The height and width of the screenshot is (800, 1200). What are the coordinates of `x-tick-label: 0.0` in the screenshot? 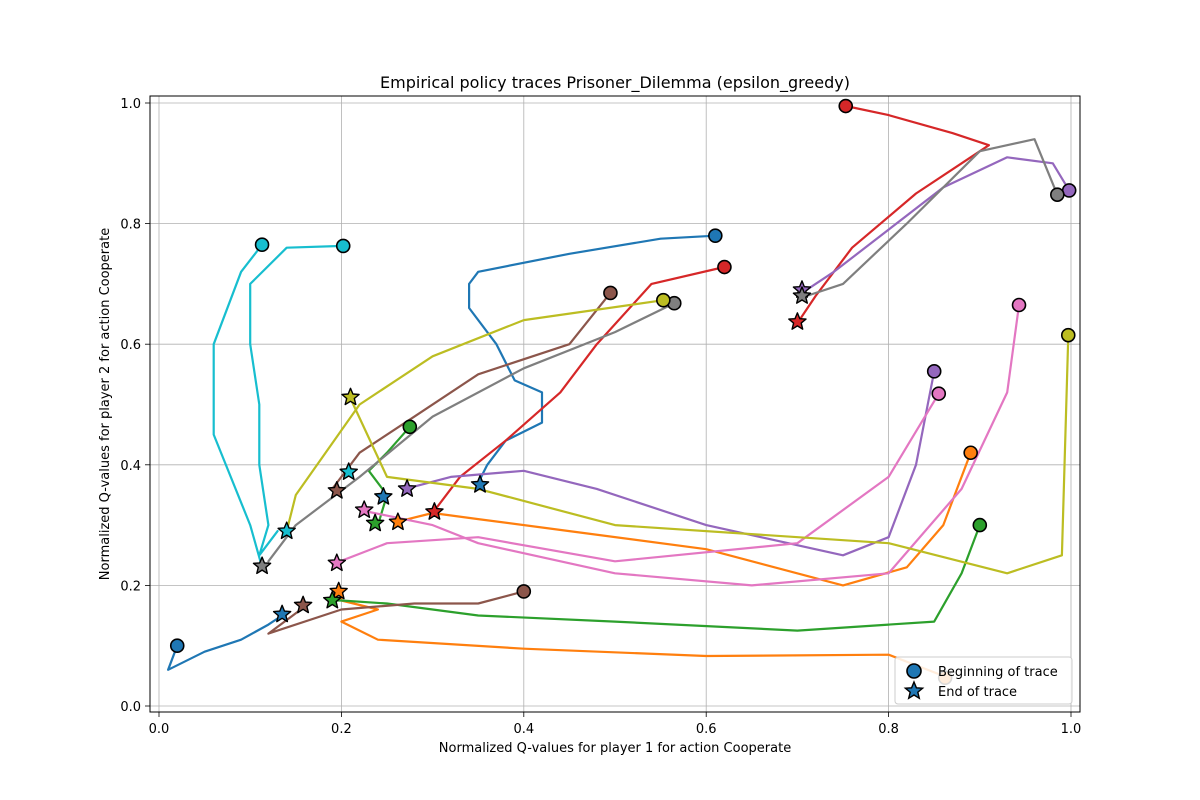 It's located at (159, 729).